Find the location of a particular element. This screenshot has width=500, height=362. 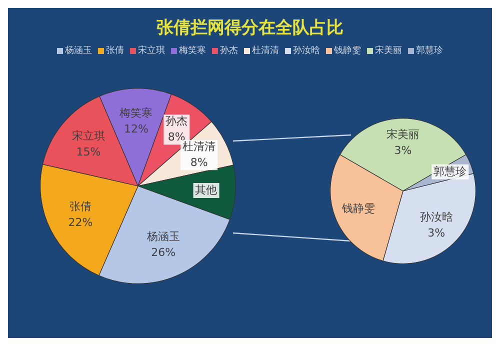

legend-label: 宋立琪 is located at coordinates (151, 50).